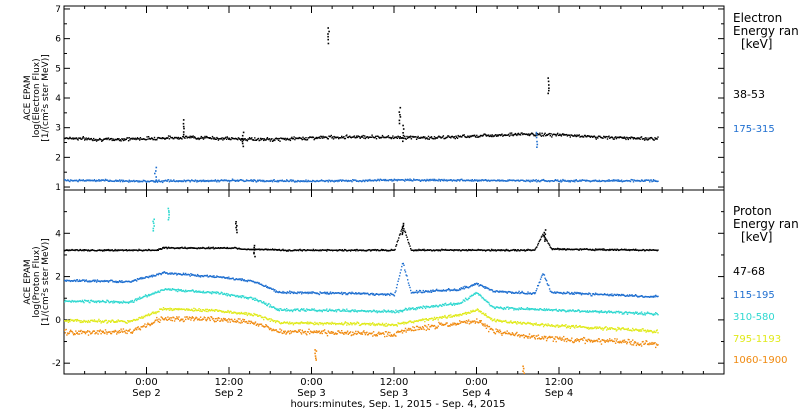 The image size is (800, 410). Describe the element at coordinates (58, 321) in the screenshot. I see `y-tick-label: 0` at that location.